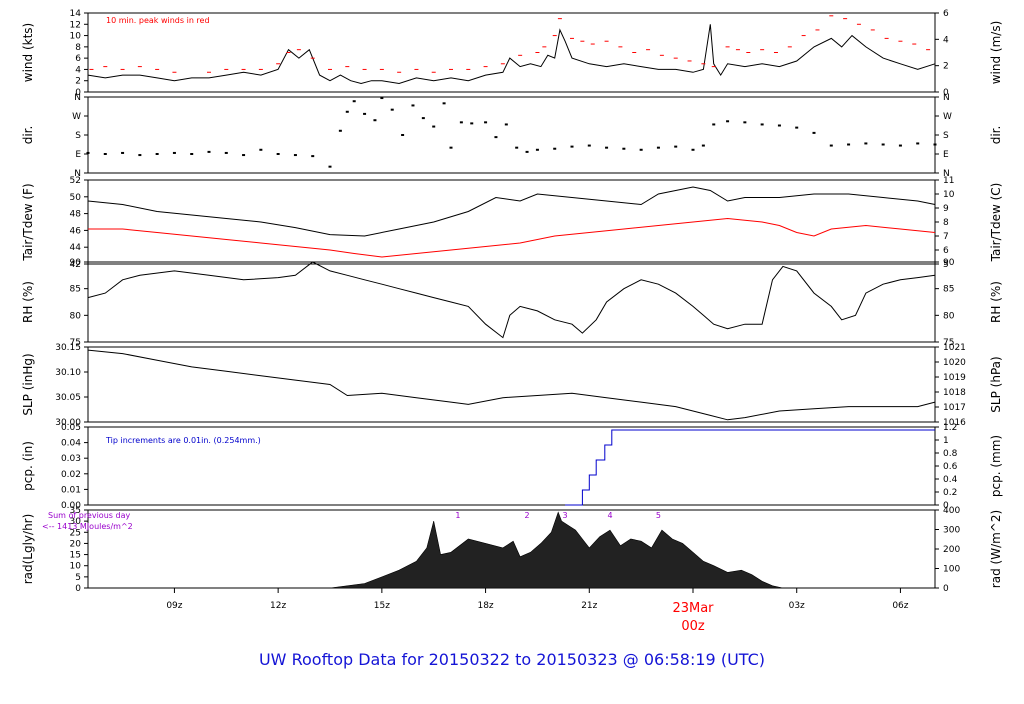 This screenshot has width=1024, height=704. What do you see at coordinates (556, 550) in the screenshot?
I see `radiation-area` at bounding box center [556, 550].